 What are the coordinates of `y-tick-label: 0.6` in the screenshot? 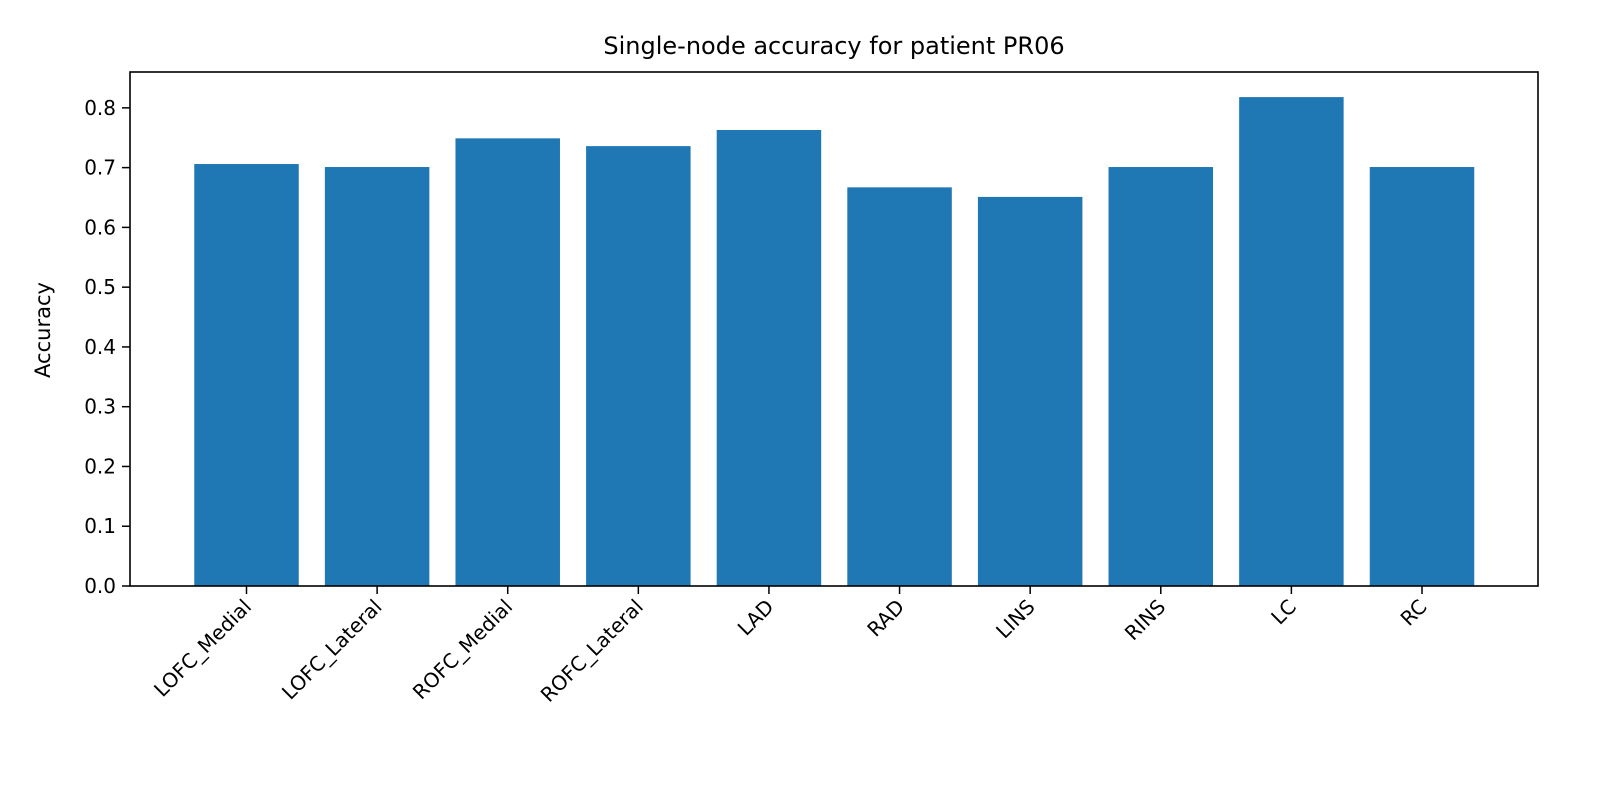 It's located at (100, 227).